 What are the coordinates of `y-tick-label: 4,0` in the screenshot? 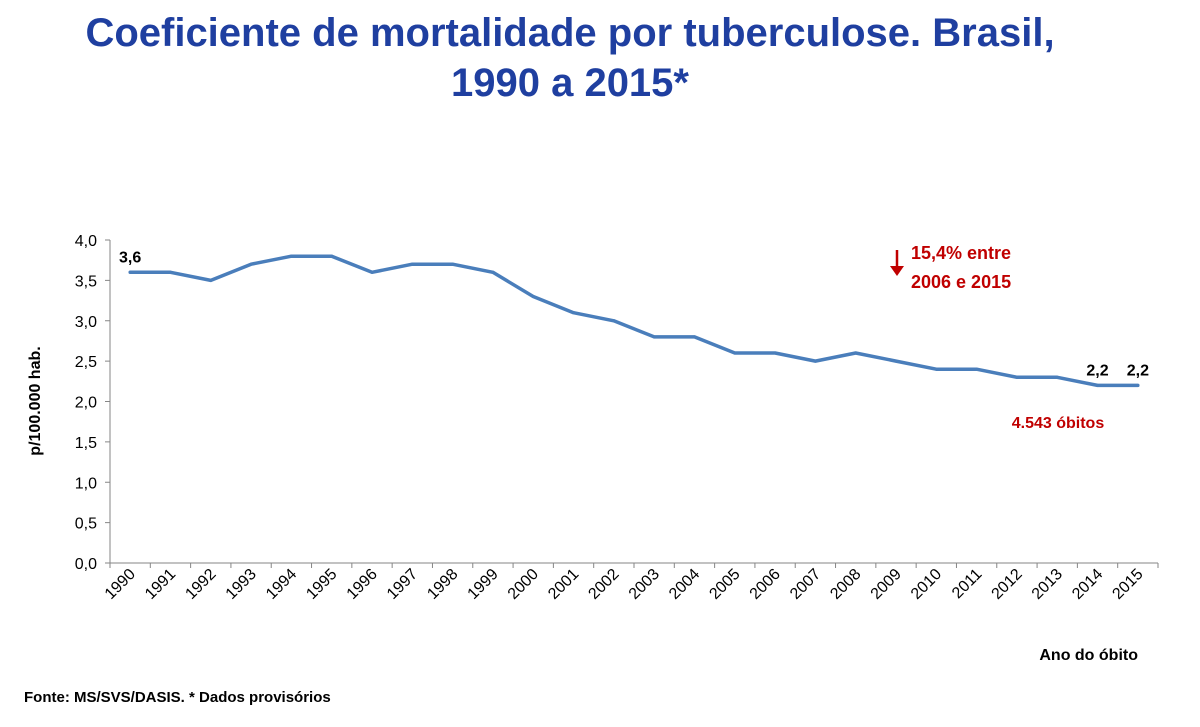 It's located at (86, 241).